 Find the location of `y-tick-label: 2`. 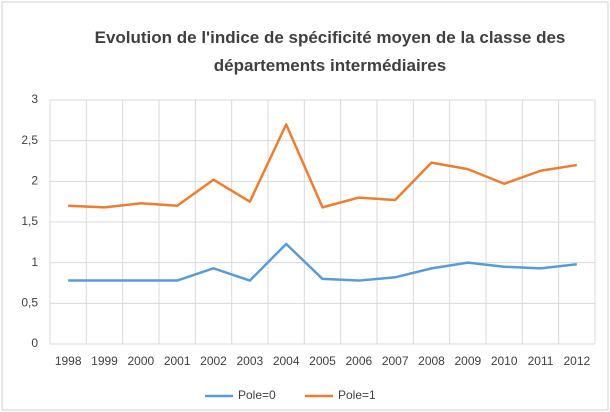

y-tick-label: 2 is located at coordinates (34, 181).